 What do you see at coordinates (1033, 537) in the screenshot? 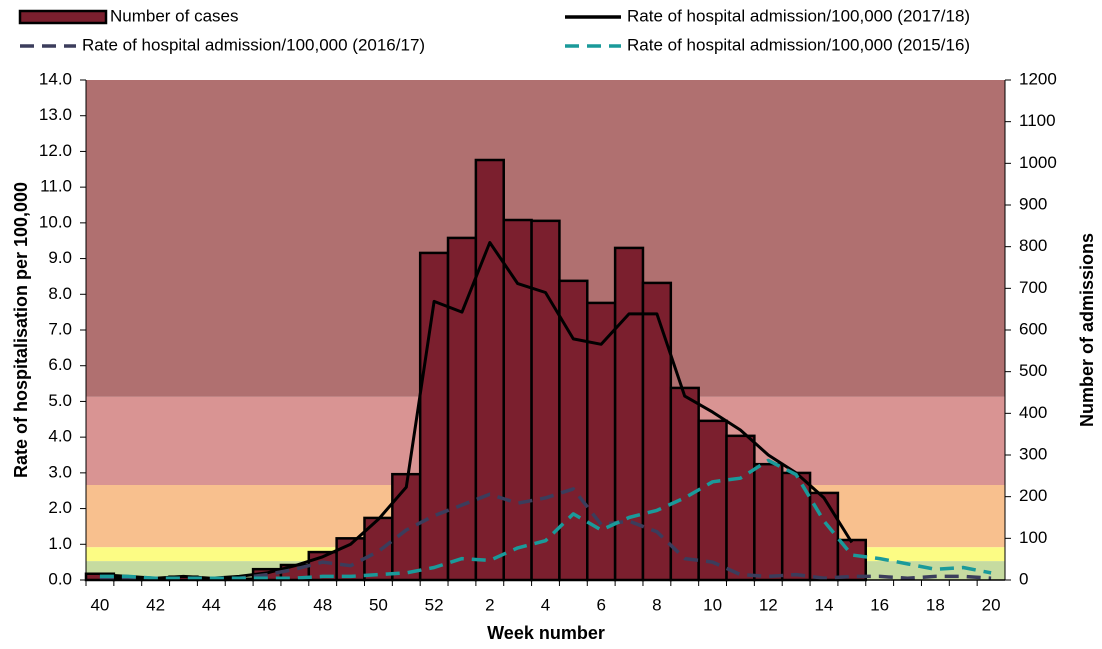
I see `y2-tick-label: 100` at bounding box center [1033, 537].